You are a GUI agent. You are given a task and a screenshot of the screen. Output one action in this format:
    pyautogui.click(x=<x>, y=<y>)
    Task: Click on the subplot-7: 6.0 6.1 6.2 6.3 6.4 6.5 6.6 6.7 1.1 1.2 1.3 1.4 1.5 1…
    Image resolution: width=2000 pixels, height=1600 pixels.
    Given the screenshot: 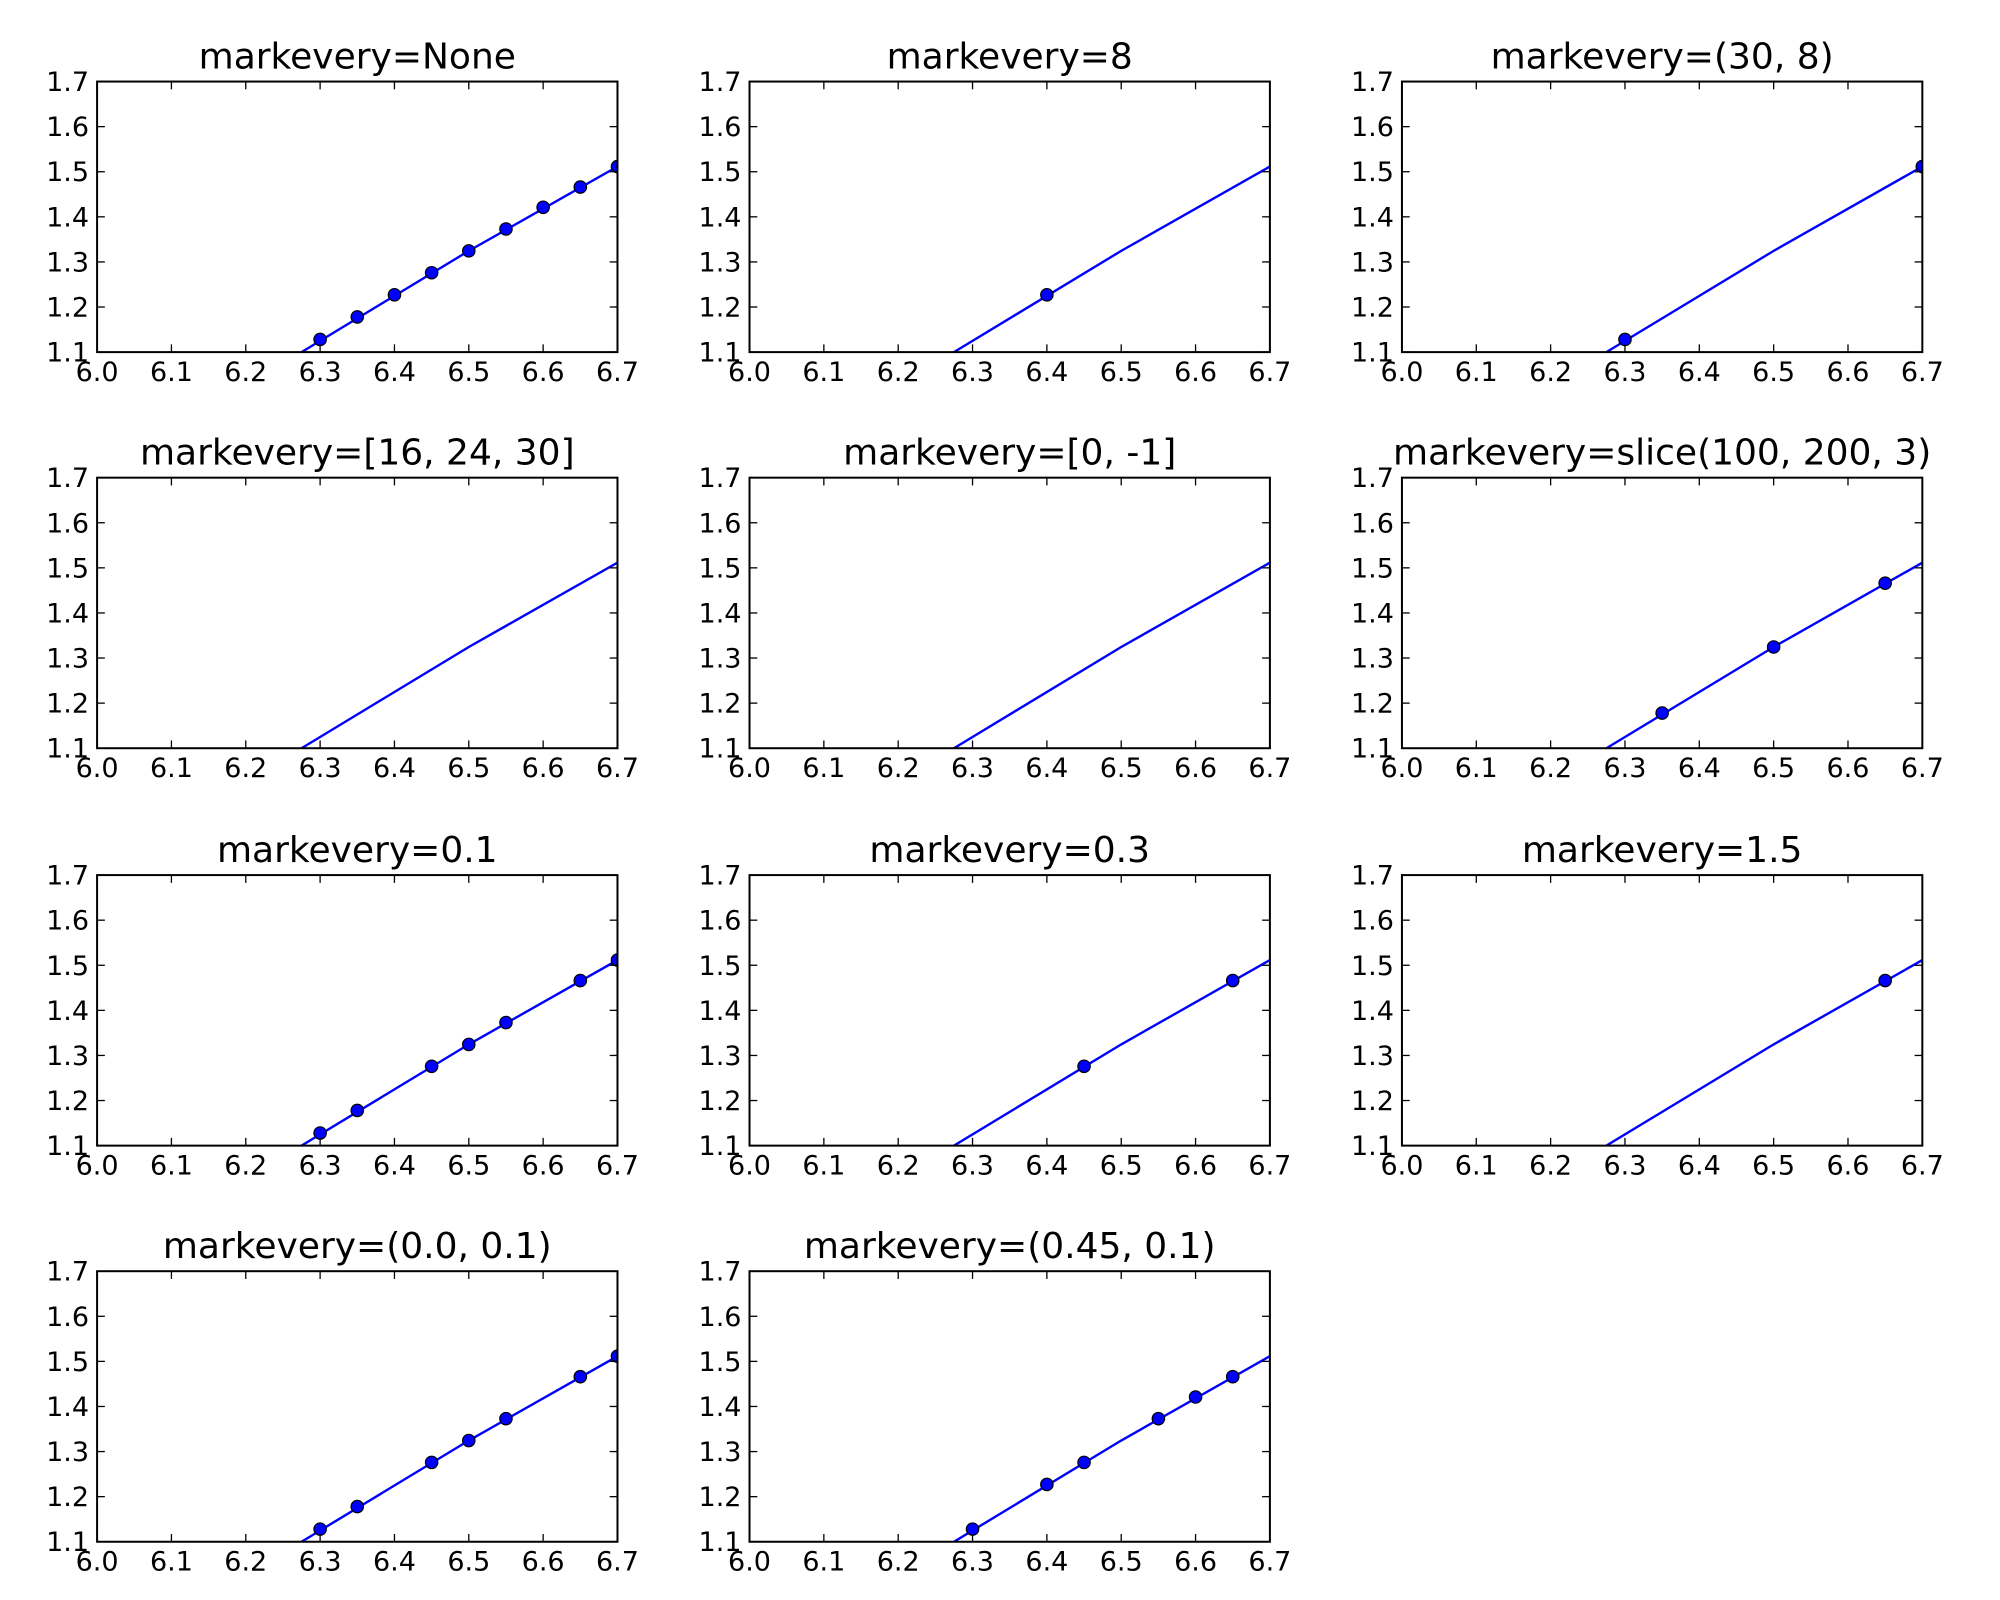 What is the action you would take?
    pyautogui.click(x=342, y=1006)
    